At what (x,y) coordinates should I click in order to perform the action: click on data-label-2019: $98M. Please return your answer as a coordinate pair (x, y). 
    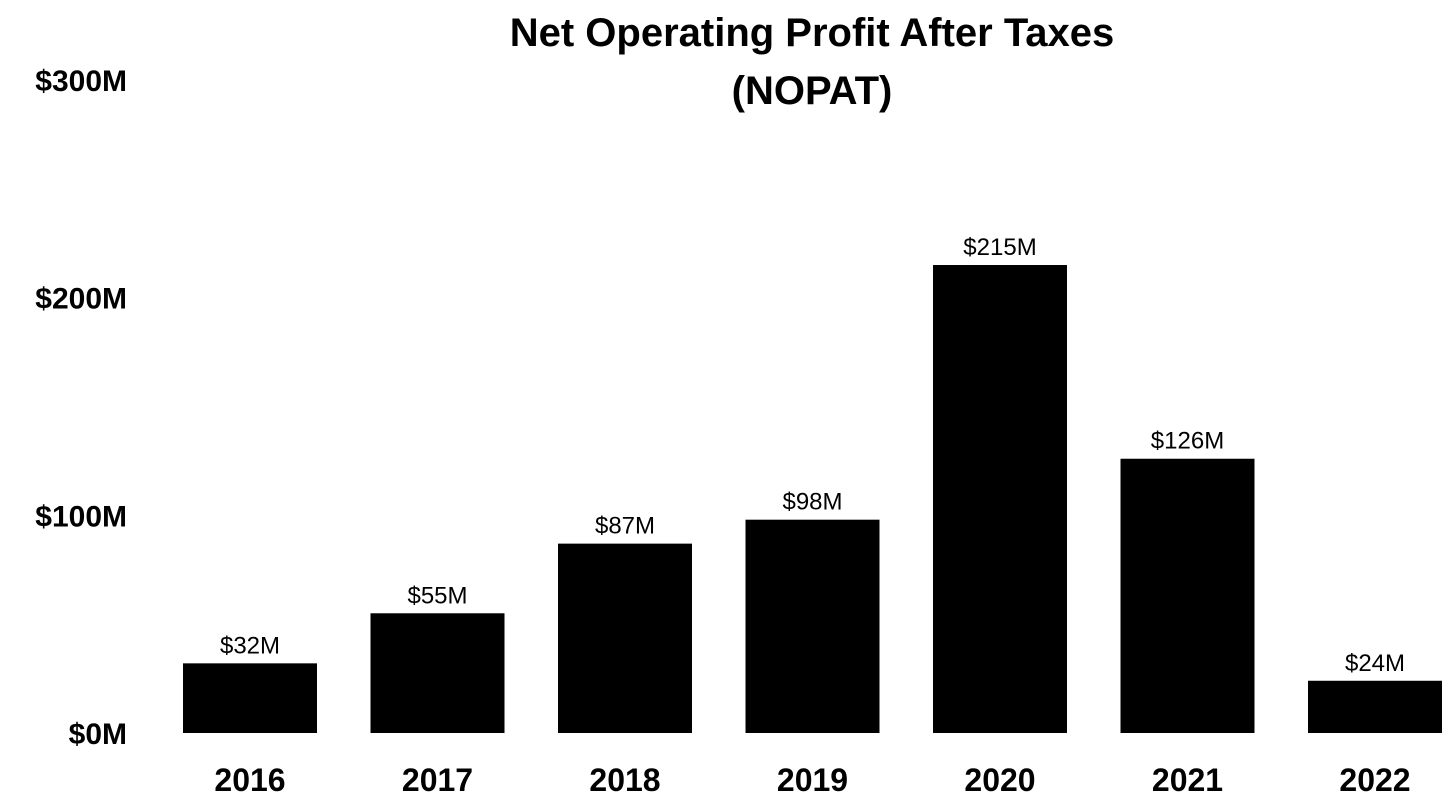
    Looking at the image, I should click on (812, 502).